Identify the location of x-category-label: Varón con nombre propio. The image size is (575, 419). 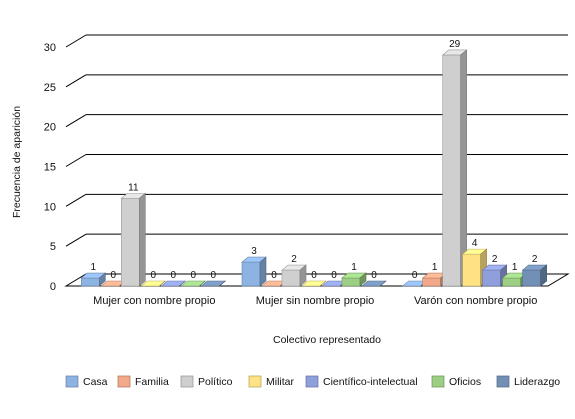
(475, 301).